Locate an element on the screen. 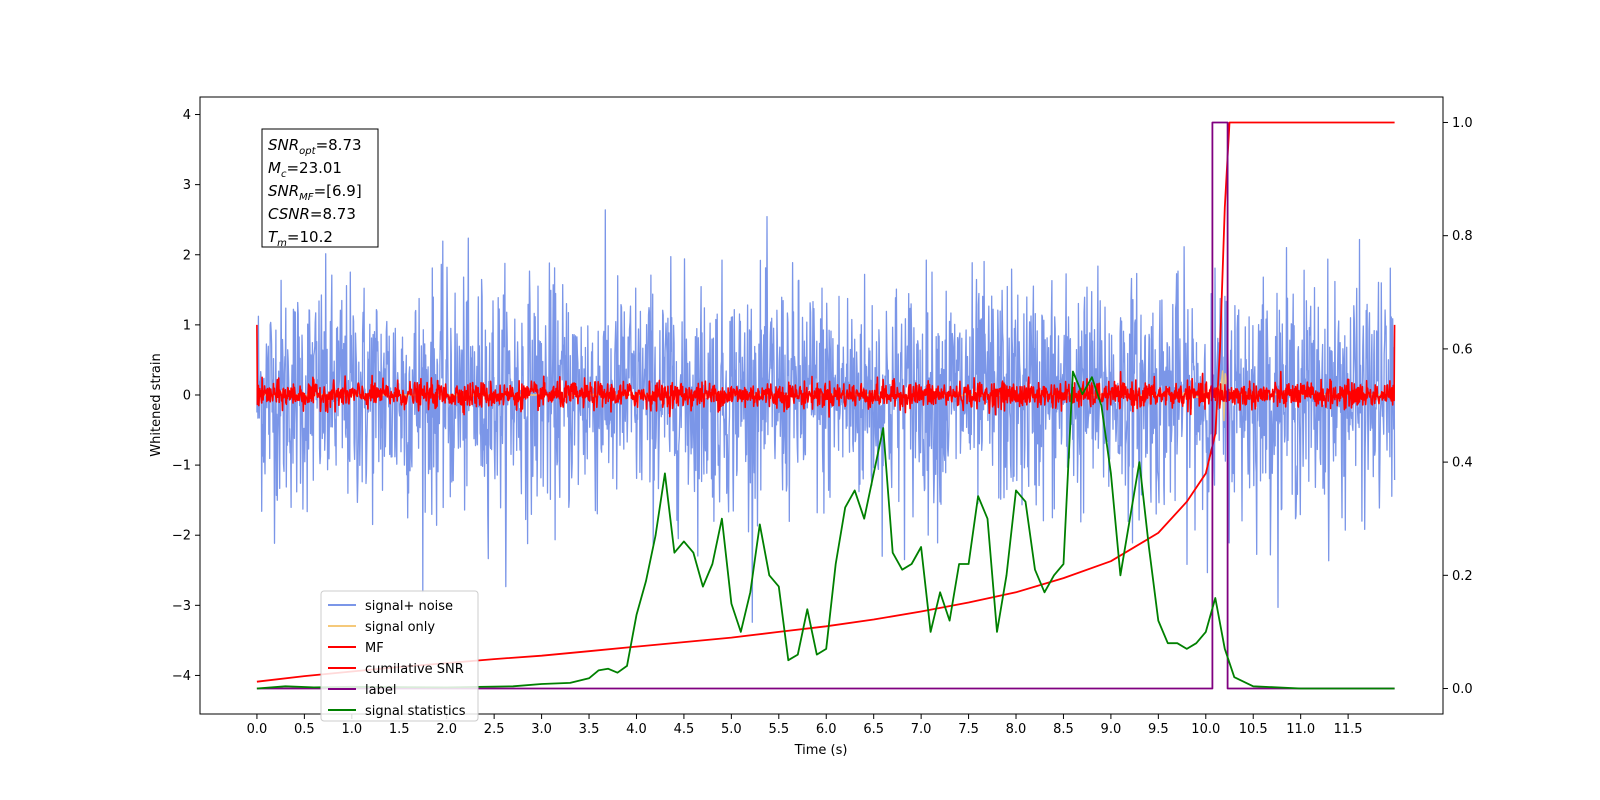 This screenshot has width=1600, height=800. y-right-tick-label: 0.4 is located at coordinates (1462, 463).